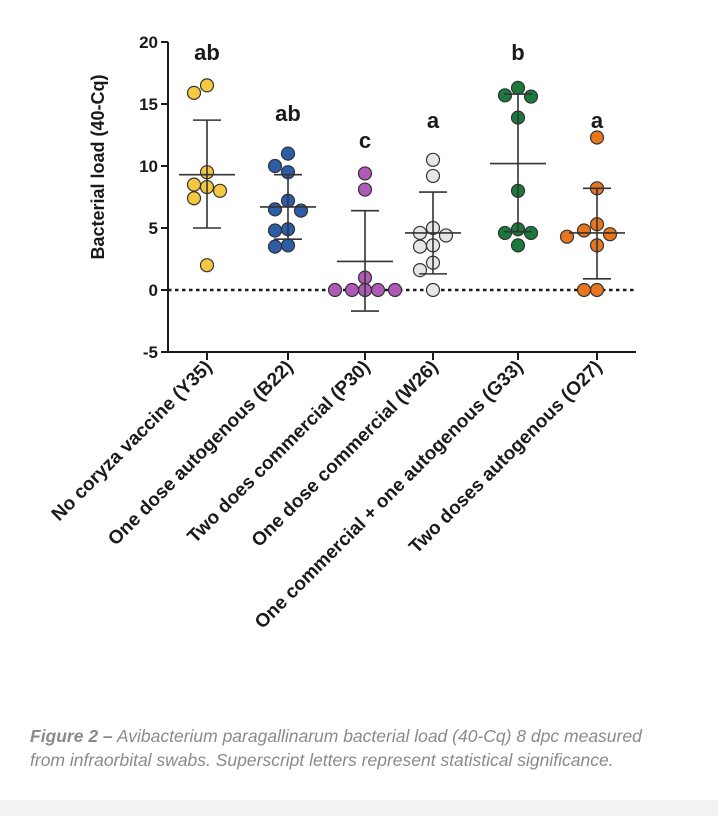 The image size is (718, 816). Describe the element at coordinates (153, 228) in the screenshot. I see `y-tick-label: 5` at that location.